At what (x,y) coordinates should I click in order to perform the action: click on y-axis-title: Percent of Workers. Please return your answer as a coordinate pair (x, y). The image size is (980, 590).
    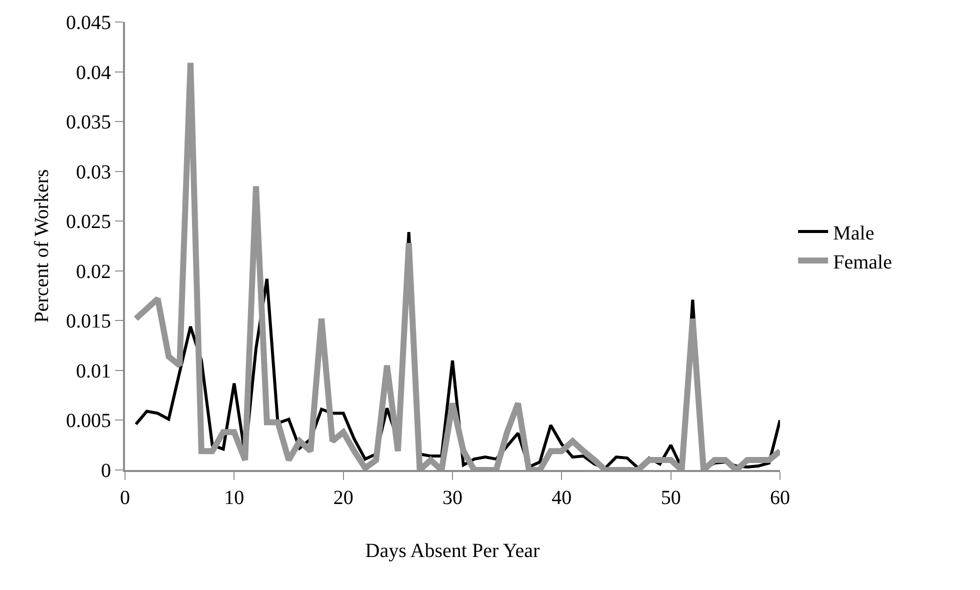
    Looking at the image, I should click on (42, 246).